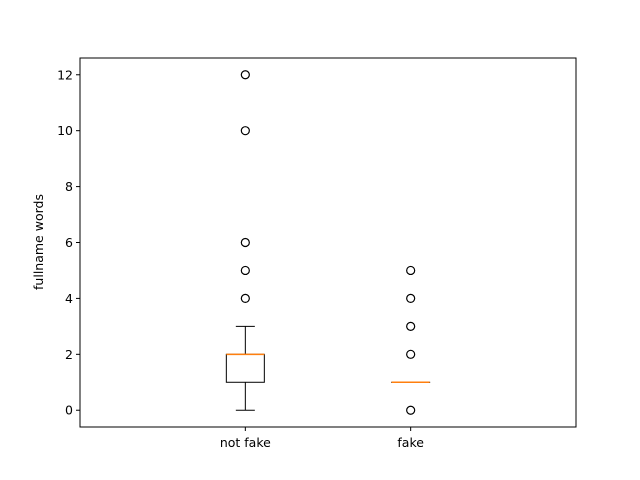  Describe the element at coordinates (69, 186) in the screenshot. I see `y-tick-label: 8` at that location.